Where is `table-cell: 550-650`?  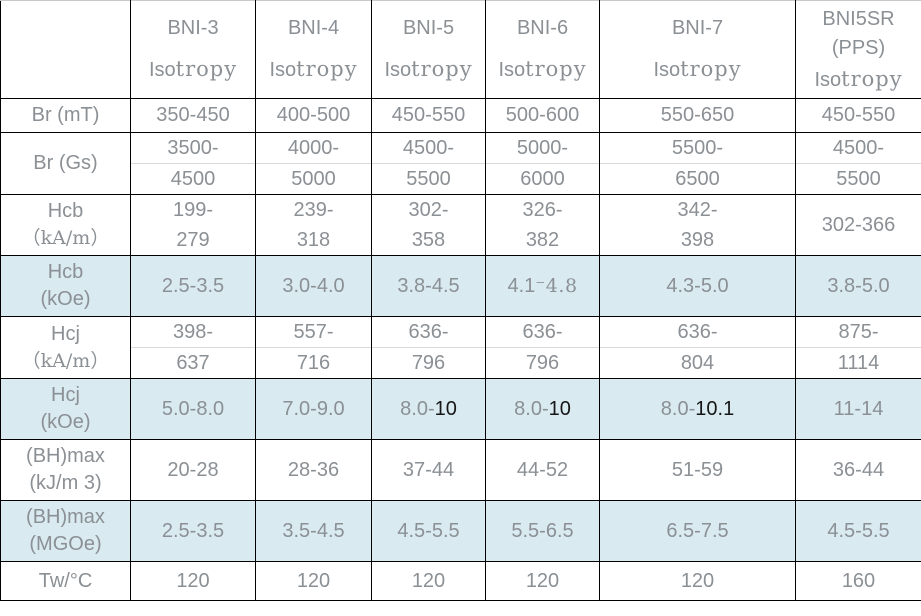
table-cell: 550-650 is located at coordinates (697, 115).